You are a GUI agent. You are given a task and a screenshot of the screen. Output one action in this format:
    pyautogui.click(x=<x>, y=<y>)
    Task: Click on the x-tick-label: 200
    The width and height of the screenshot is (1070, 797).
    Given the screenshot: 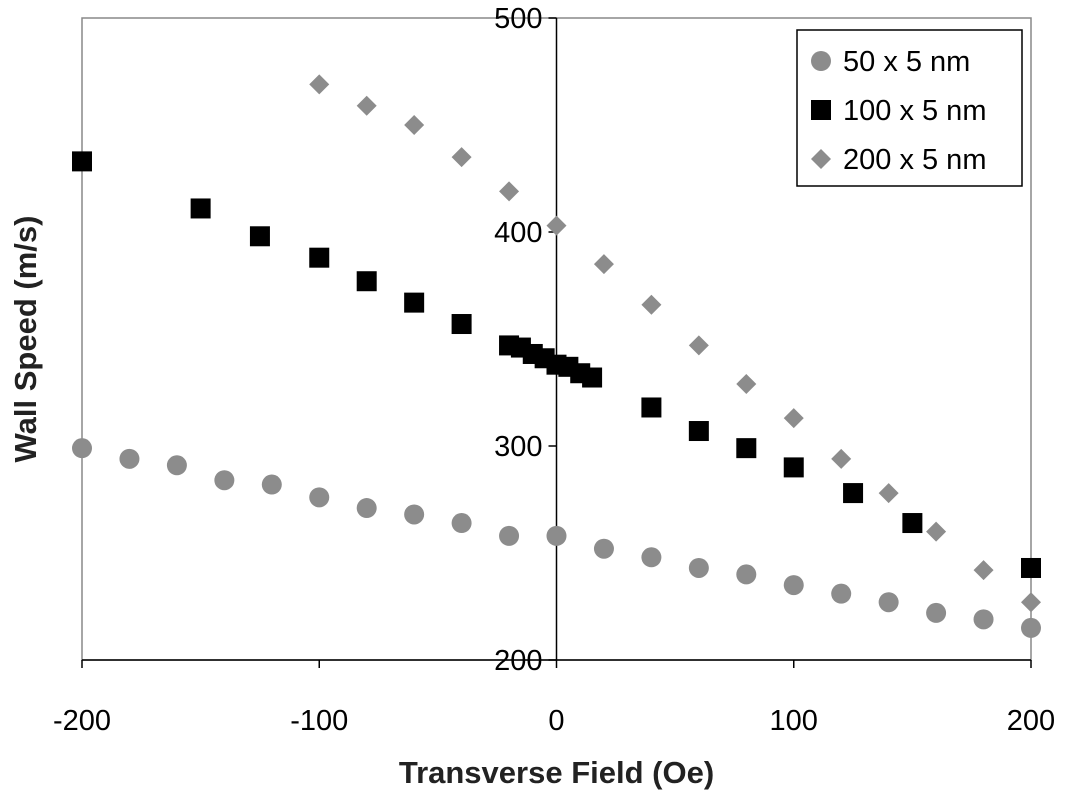 What is the action you would take?
    pyautogui.click(x=1031, y=721)
    